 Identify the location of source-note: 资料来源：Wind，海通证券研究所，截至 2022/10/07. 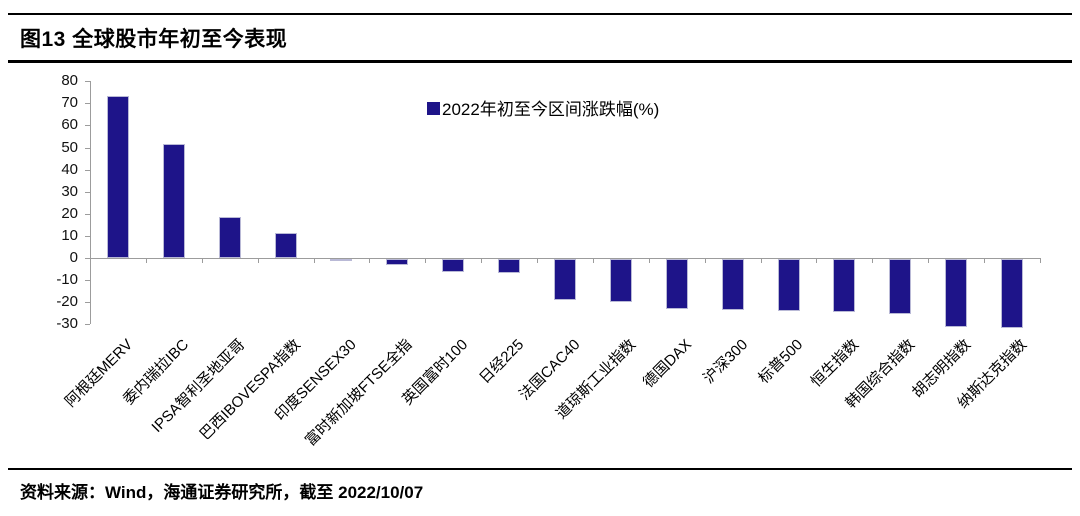
(222, 492).